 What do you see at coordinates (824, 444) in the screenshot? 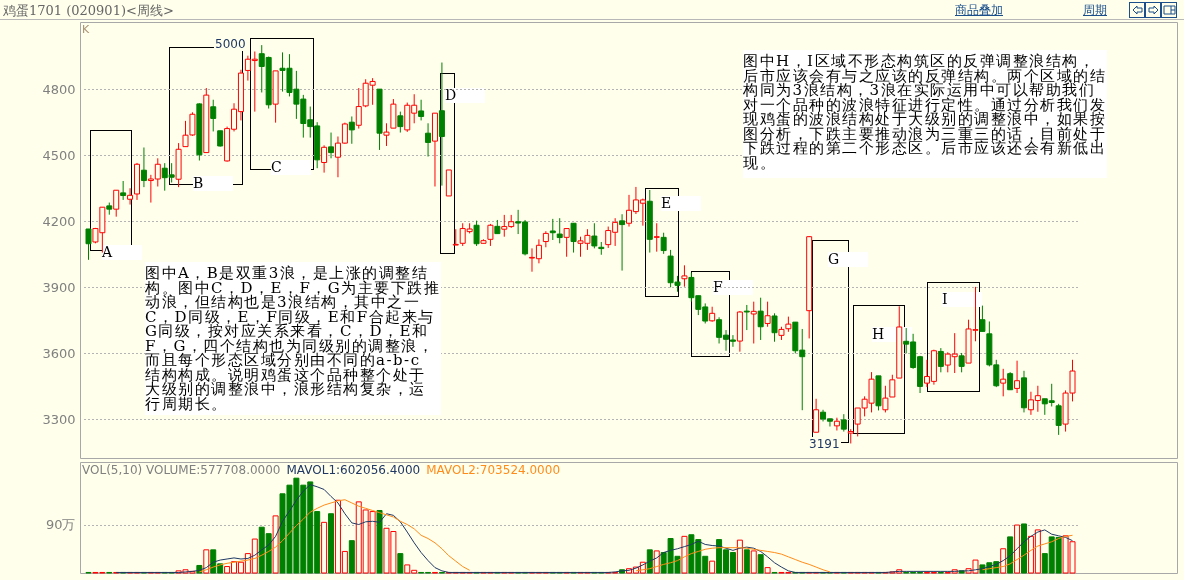
I see `annotation: 3191` at bounding box center [824, 444].